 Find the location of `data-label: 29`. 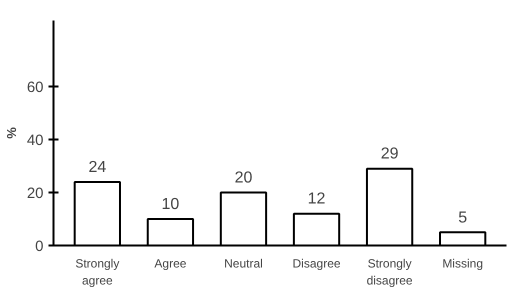

data-label: 29 is located at coordinates (389, 154).